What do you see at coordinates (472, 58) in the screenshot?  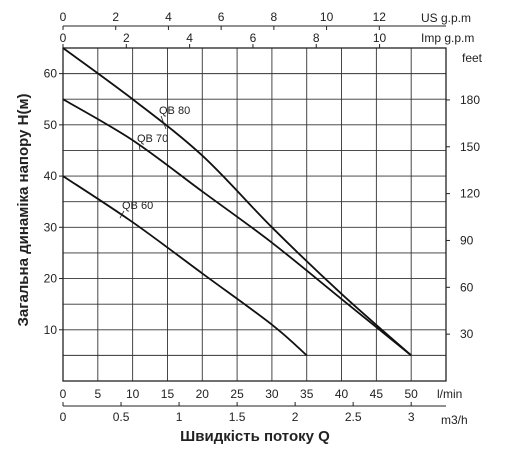 I see `feet-unit-label: feet` at bounding box center [472, 58].